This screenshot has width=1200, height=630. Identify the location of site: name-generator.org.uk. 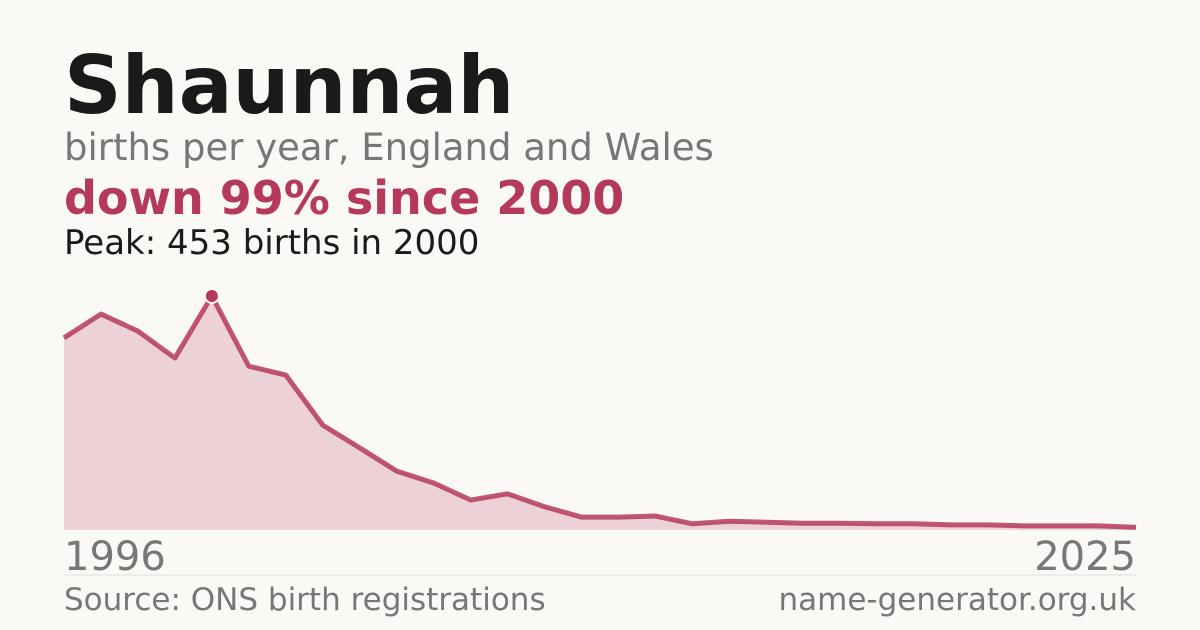
(958, 600).